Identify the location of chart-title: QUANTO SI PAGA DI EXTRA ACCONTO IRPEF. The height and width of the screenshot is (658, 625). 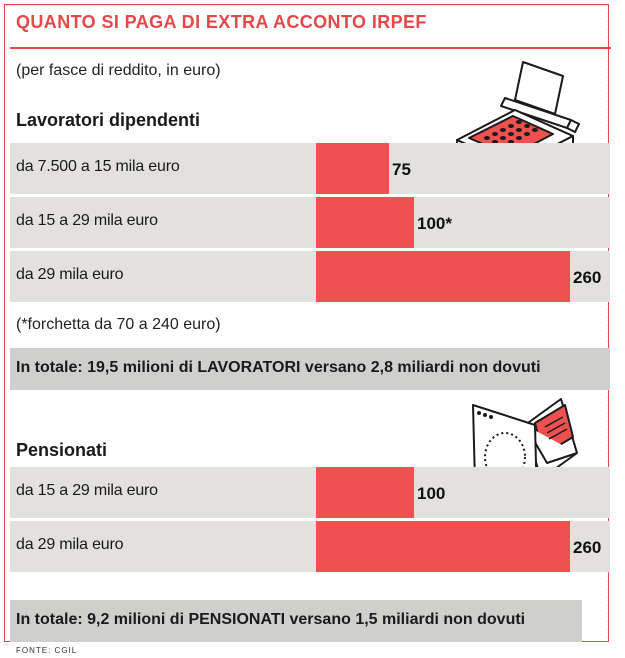
(221, 22).